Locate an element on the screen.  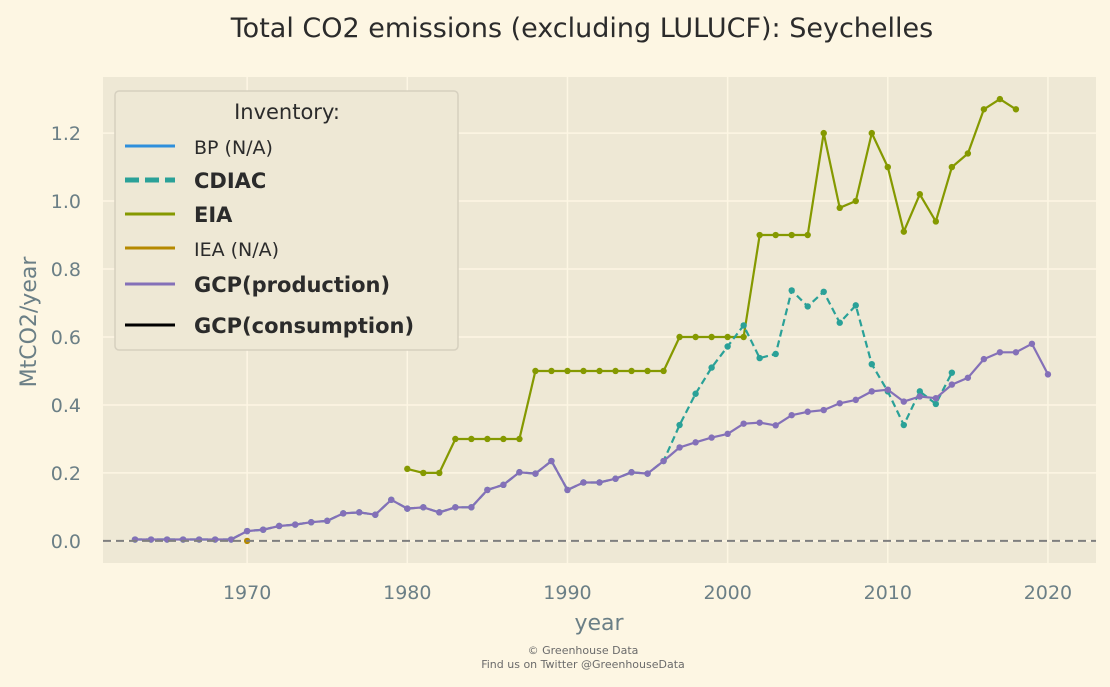
legend-title: Inventory: is located at coordinates (287, 112).